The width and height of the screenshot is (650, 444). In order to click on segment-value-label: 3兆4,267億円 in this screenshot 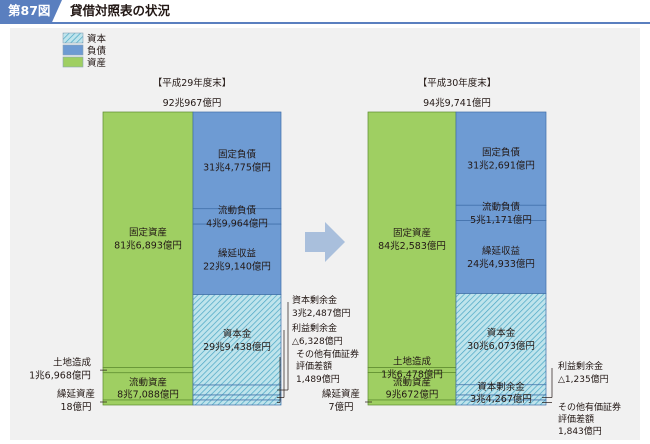, I will do `click(501, 399)`.